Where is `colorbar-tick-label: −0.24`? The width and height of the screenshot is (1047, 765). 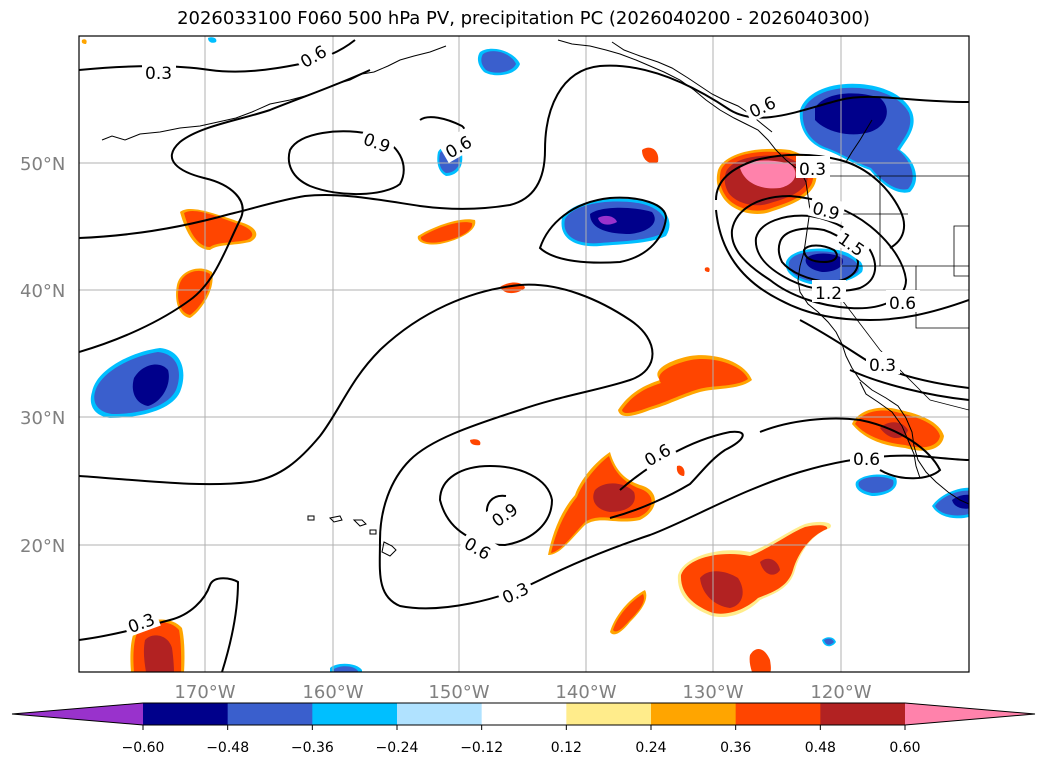
colorbar-tick-label: −0.24 is located at coordinates (397, 748).